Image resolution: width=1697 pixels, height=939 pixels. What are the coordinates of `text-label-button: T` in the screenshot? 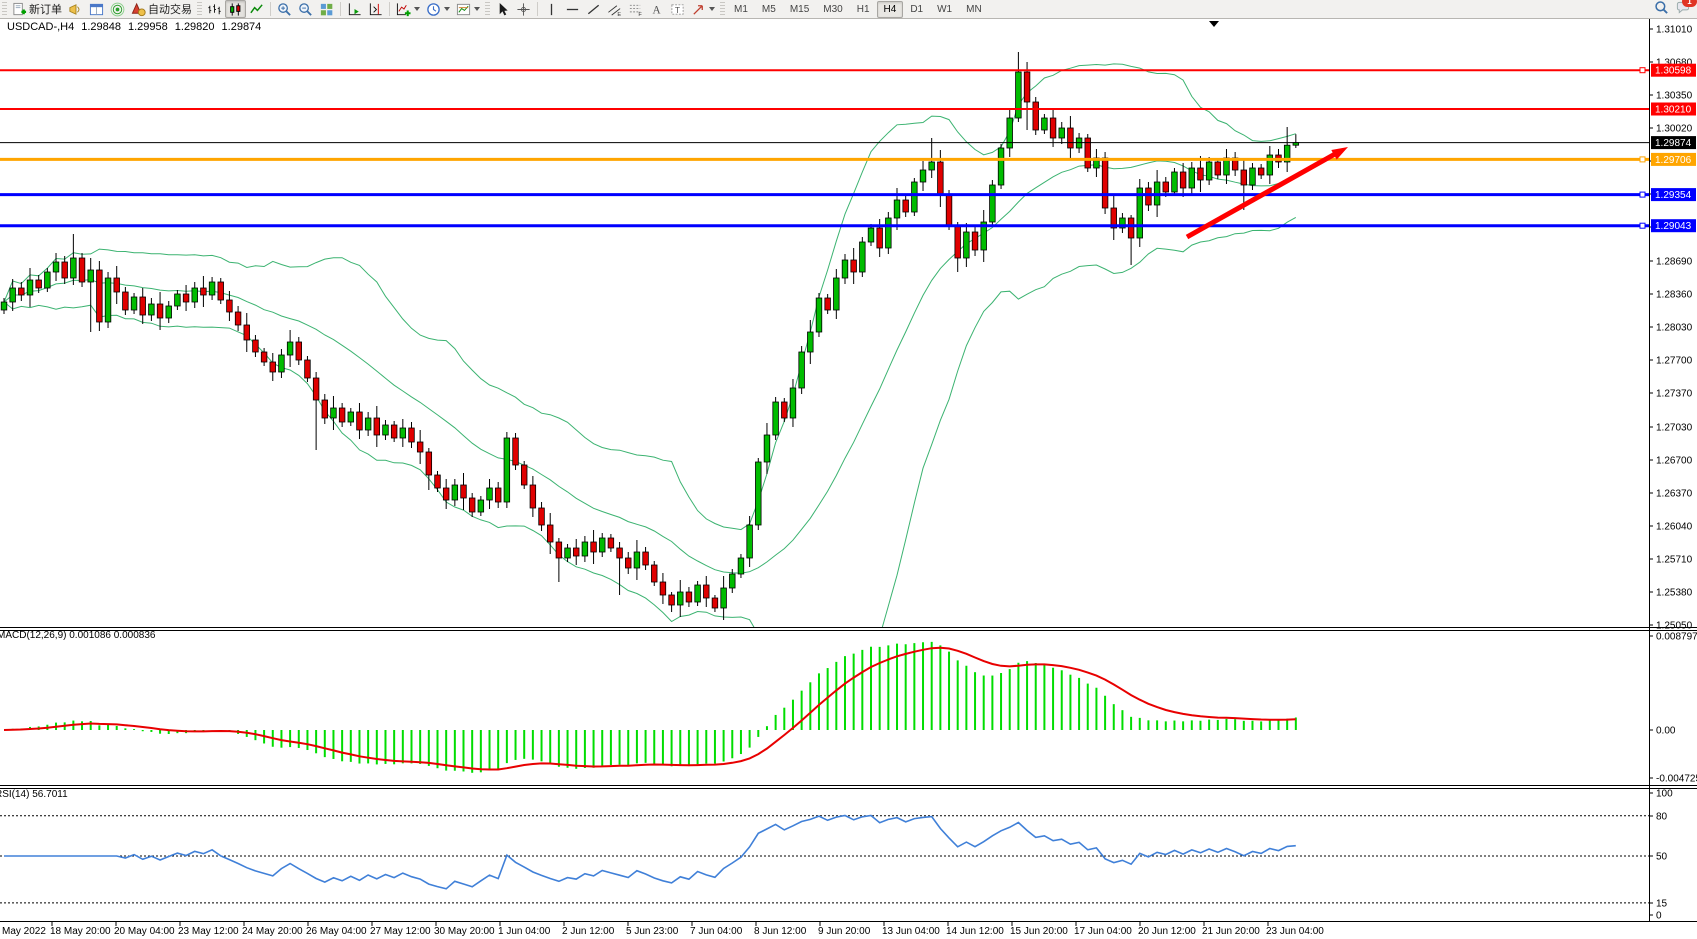 It's located at (677, 9).